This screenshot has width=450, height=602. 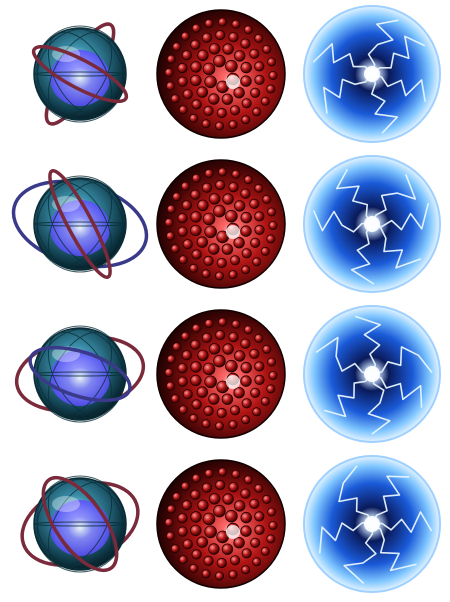 I want to click on glass-highlight, so click(x=66, y=504).